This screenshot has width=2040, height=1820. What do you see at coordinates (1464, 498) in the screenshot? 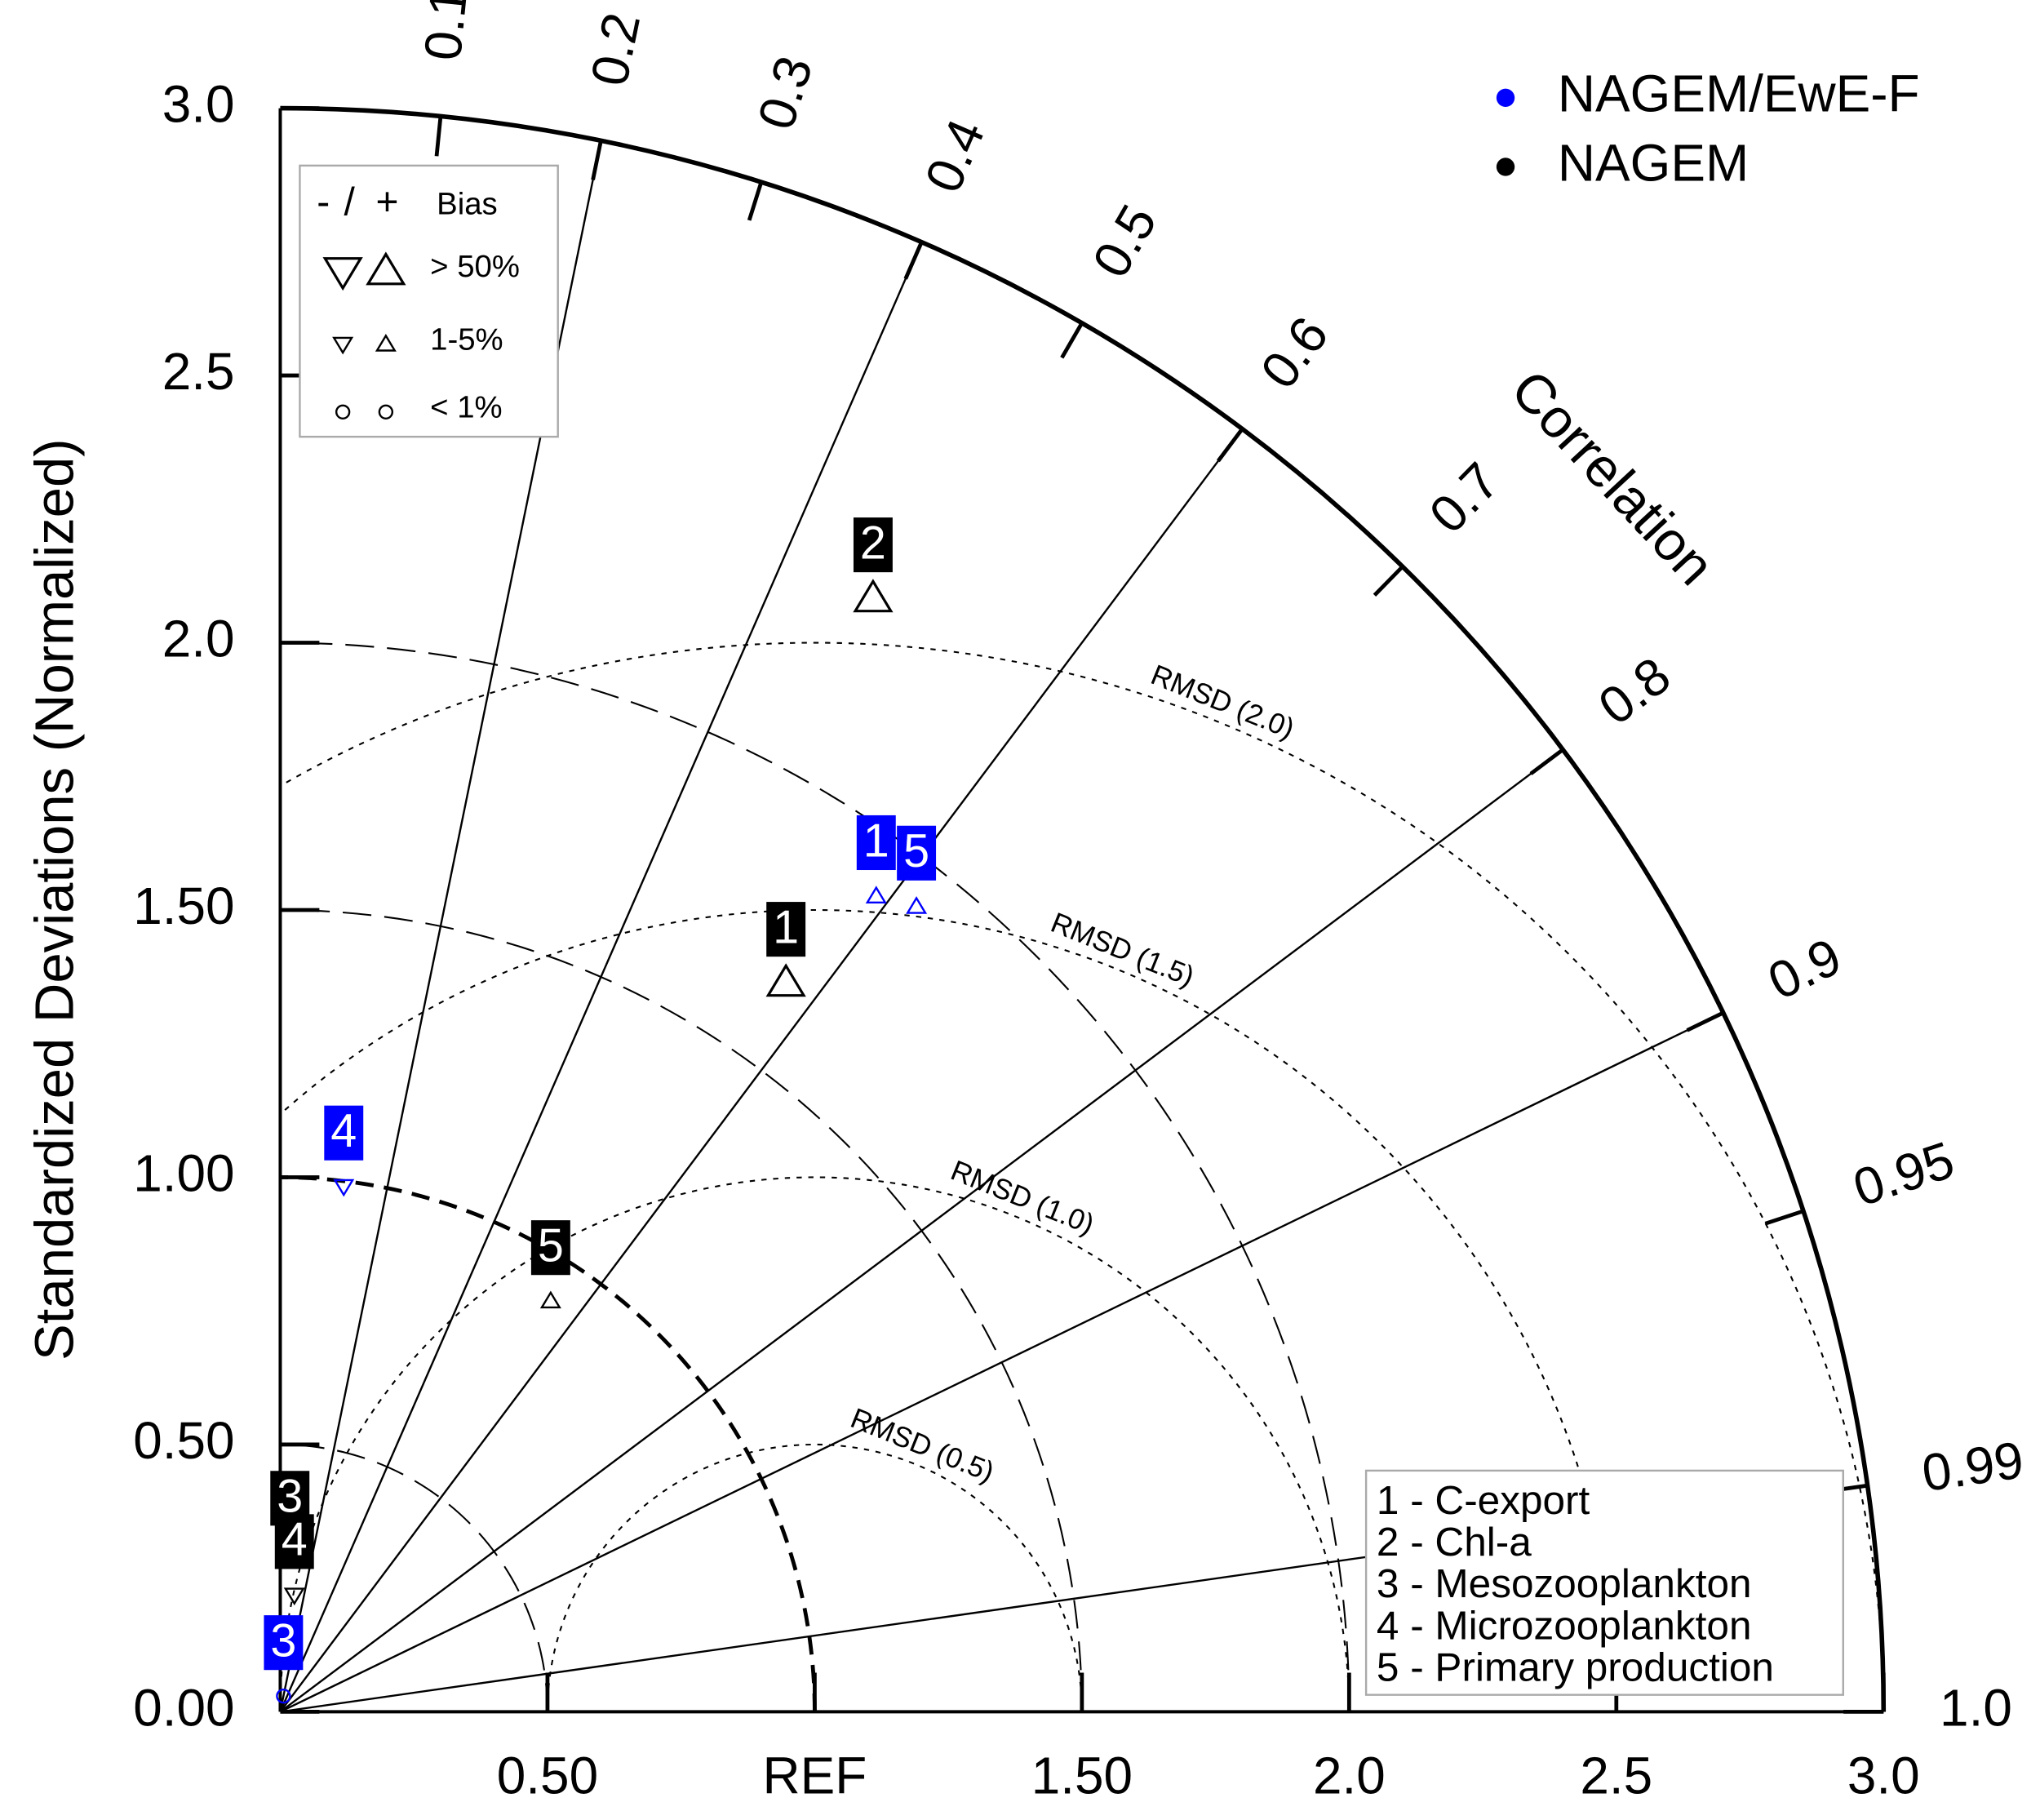
I see `correlation-tick-label: 0.7` at bounding box center [1464, 498].